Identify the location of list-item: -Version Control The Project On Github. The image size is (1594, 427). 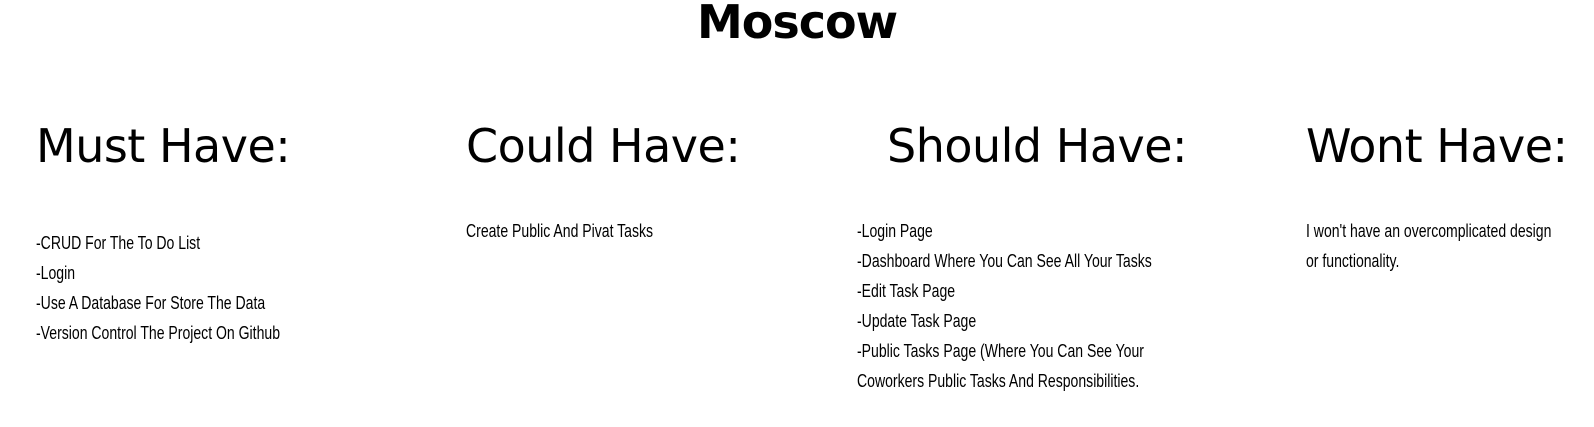
(158, 333).